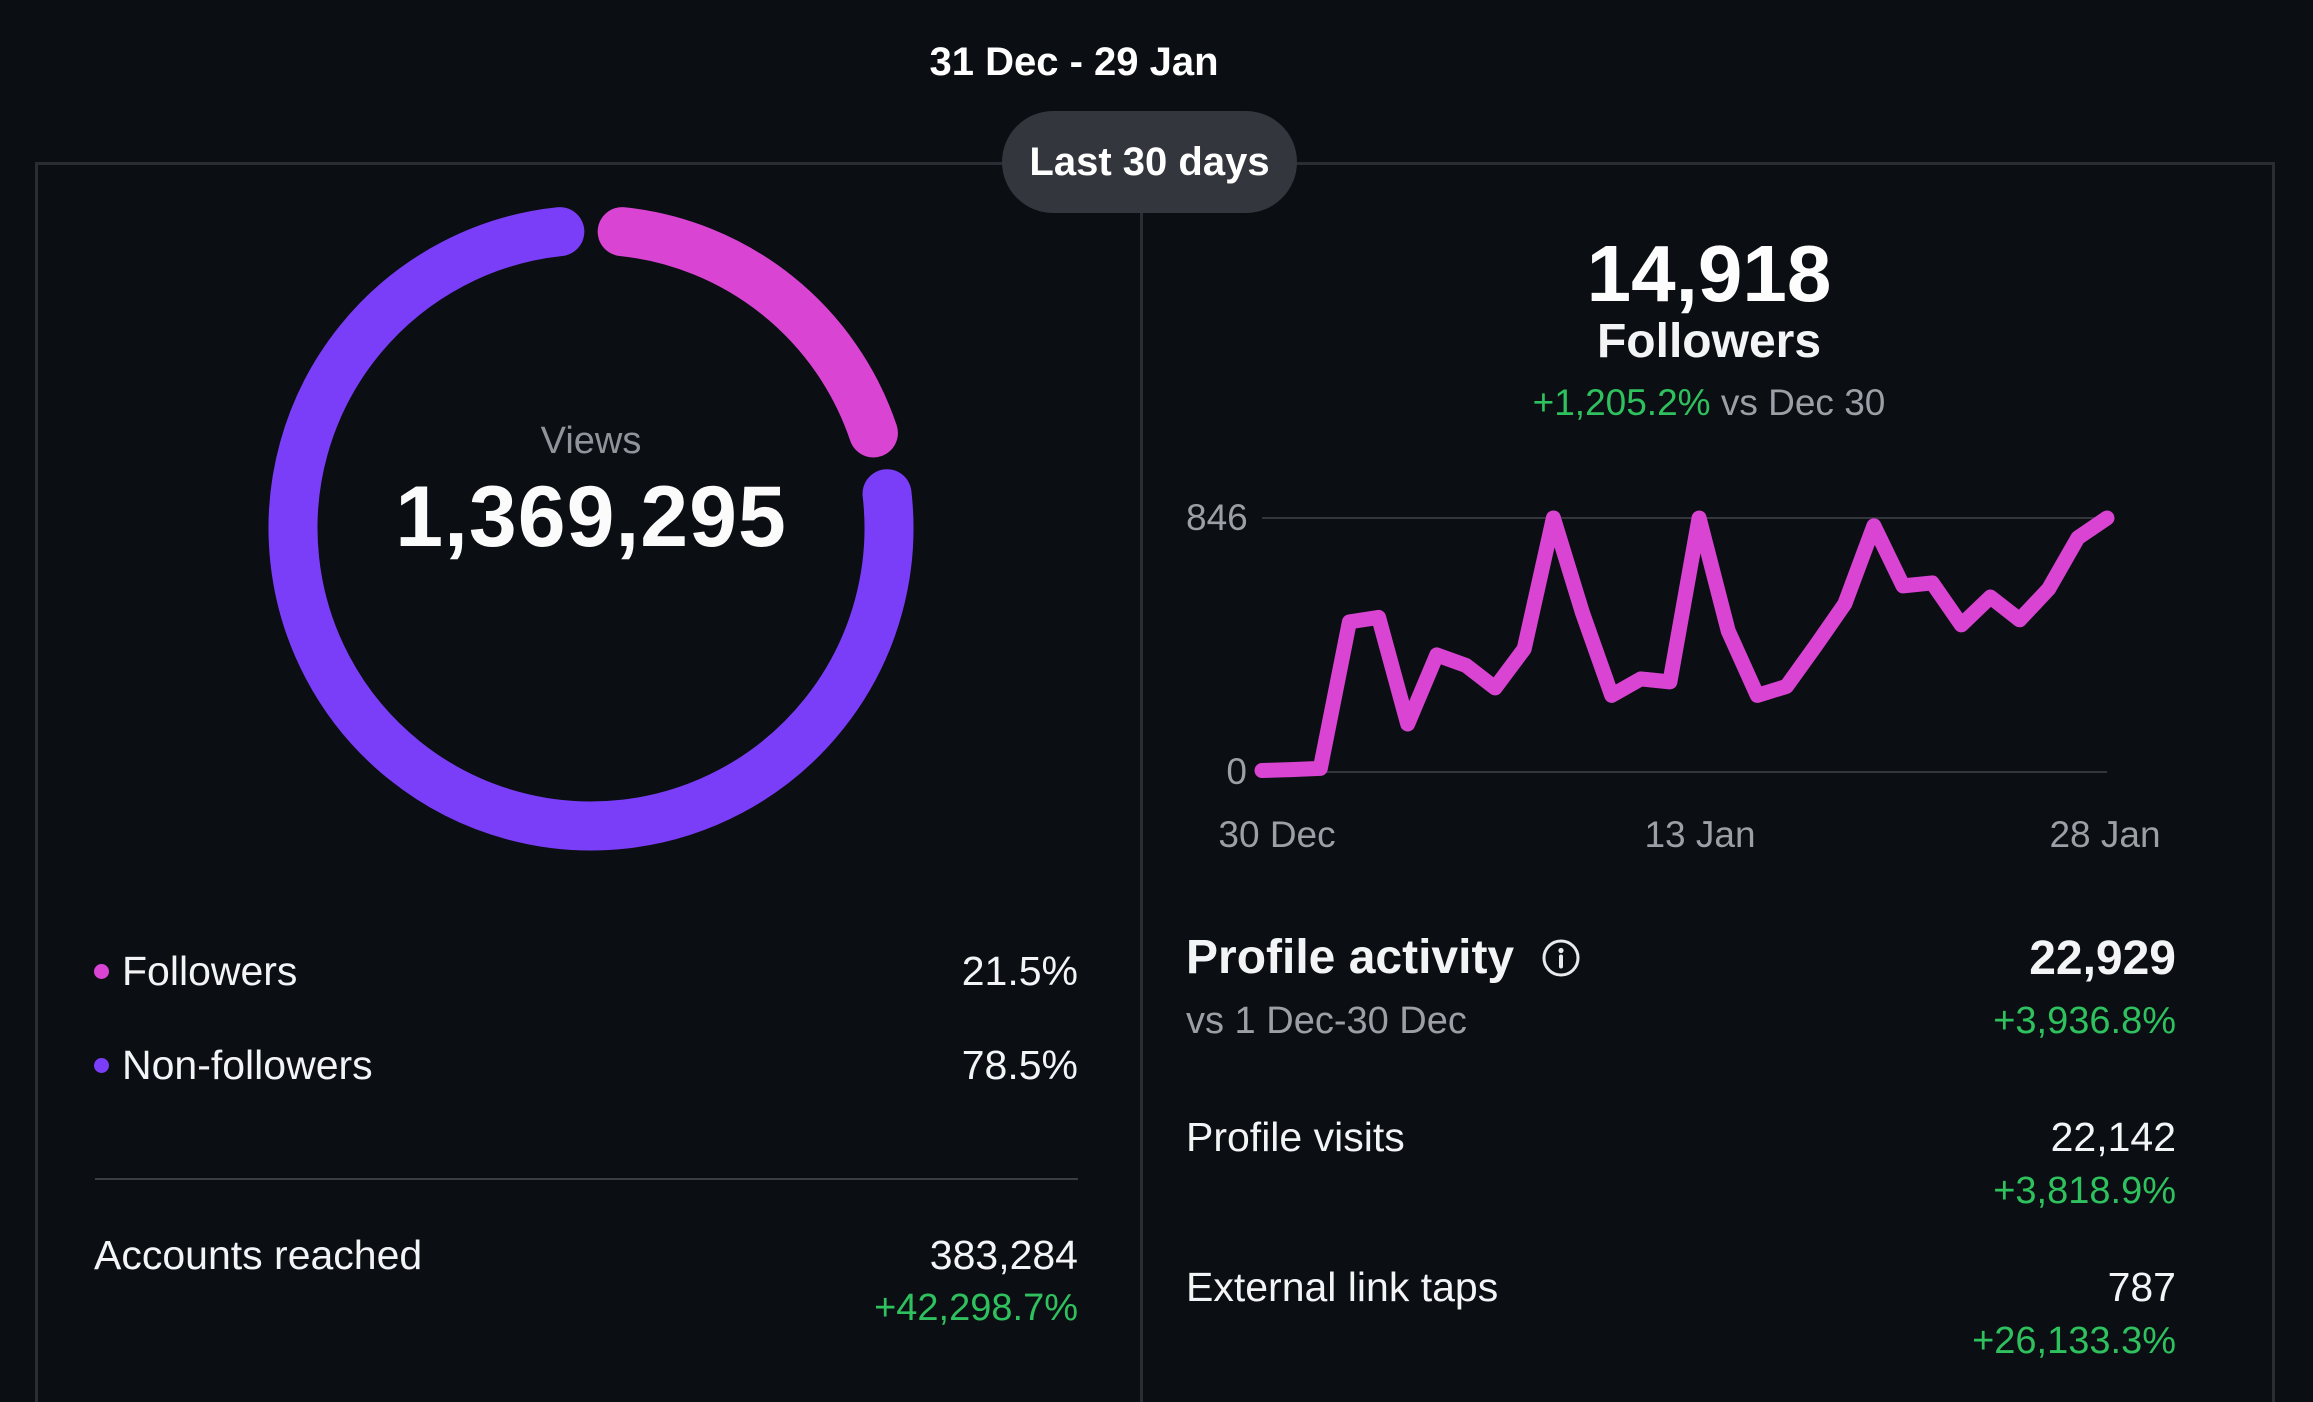 The image size is (2313, 1402). What do you see at coordinates (1019, 971) in the screenshot?
I see `followers-legend-value: 21.5%` at bounding box center [1019, 971].